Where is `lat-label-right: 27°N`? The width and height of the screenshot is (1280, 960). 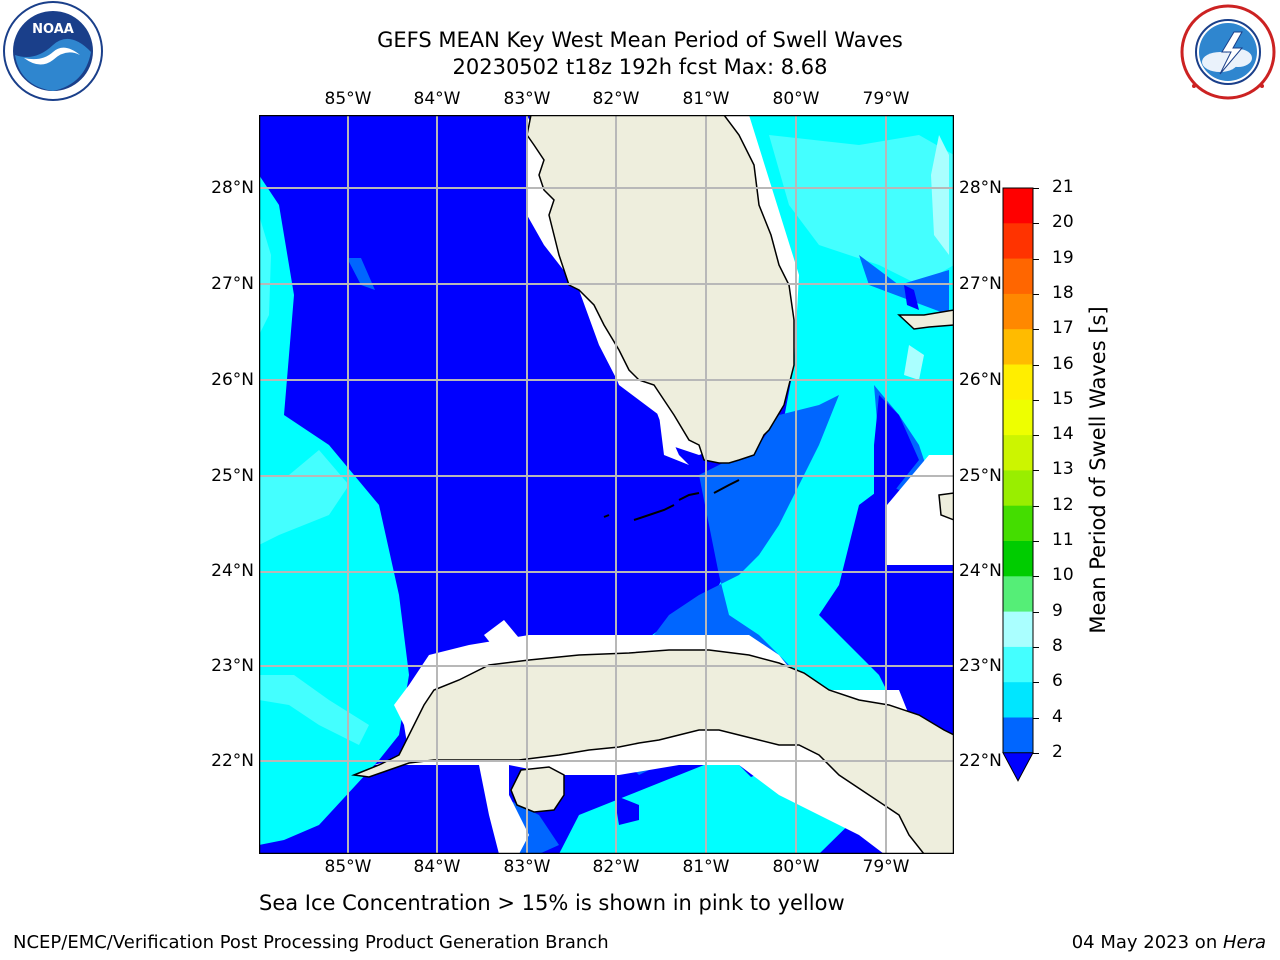
lat-label-right: 27°N is located at coordinates (980, 284).